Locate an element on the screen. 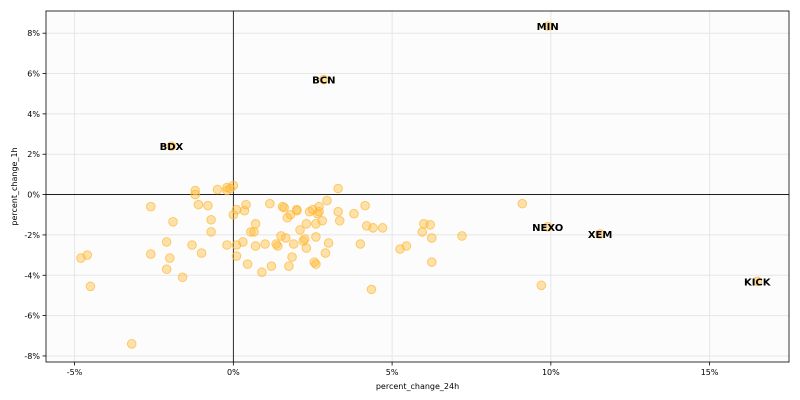 Image resolution: width=800 pixels, height=400 pixels. y-tick-label: -8% is located at coordinates (32, 356).